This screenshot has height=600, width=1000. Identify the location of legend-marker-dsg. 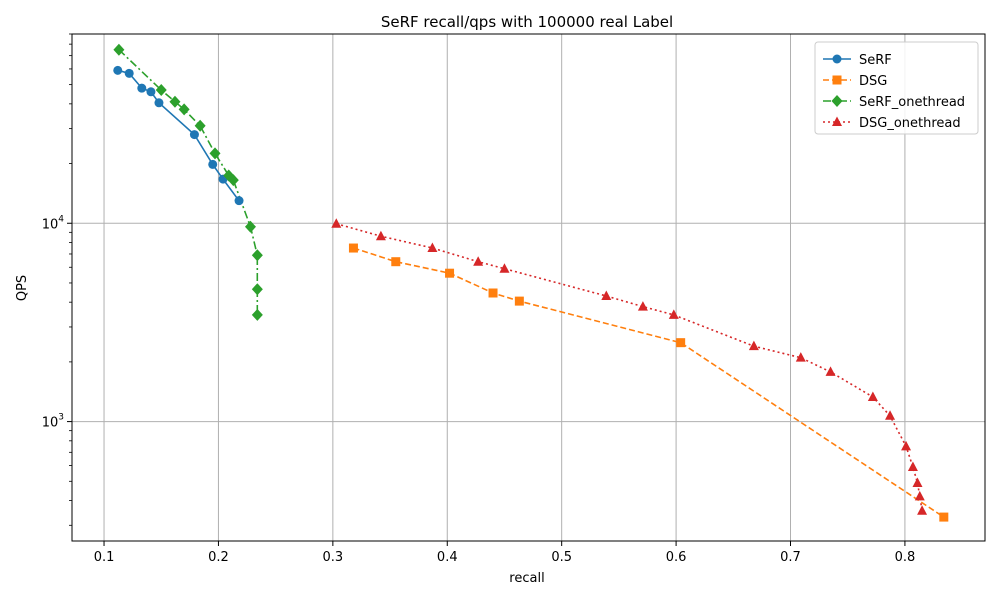
(837, 80).